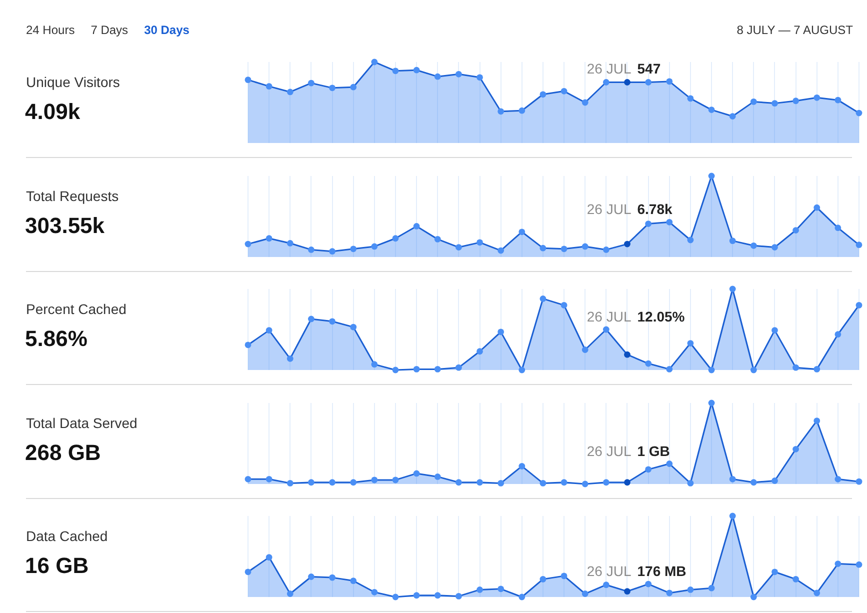  I want to click on text: 8 JULY — 7 AUGUST, so click(794, 30).